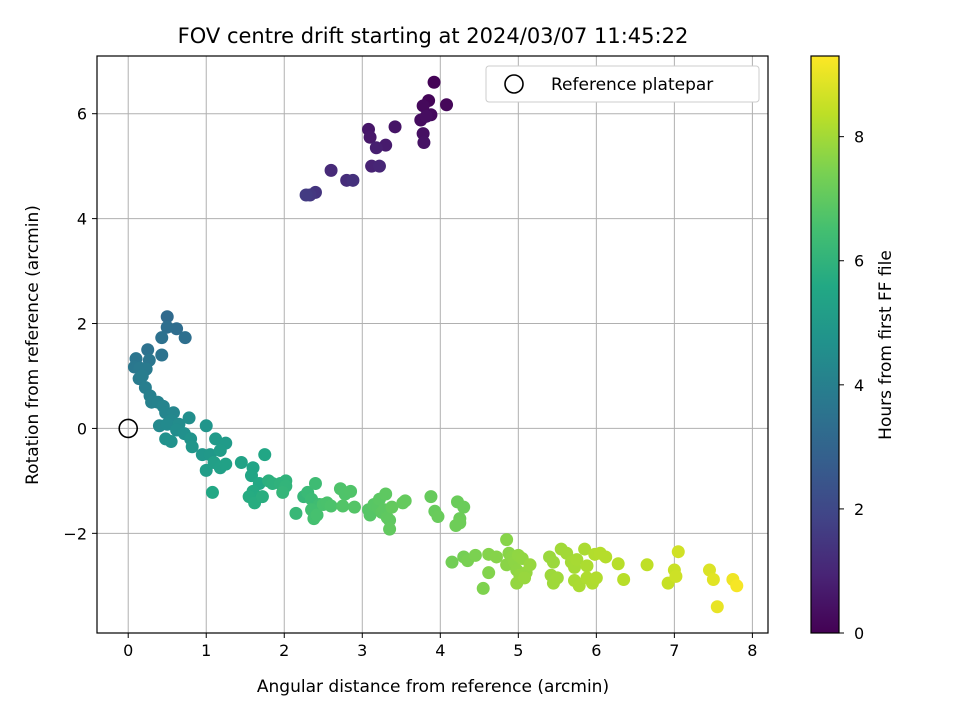  What do you see at coordinates (433, 687) in the screenshot?
I see `x-axis-label: Angular distance from reference (arcmin)` at bounding box center [433, 687].